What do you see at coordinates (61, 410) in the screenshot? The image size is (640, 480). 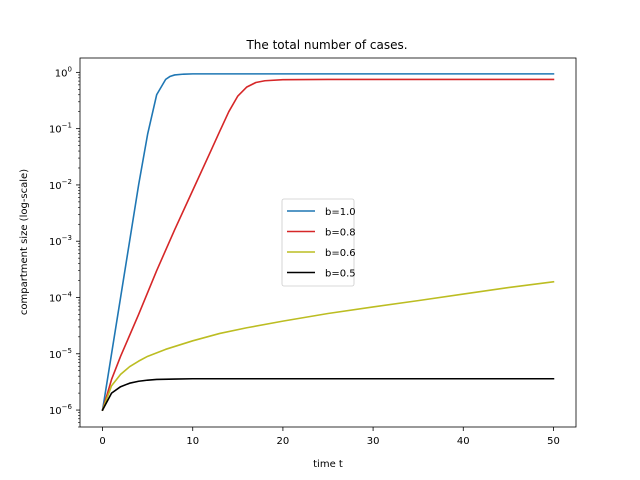 I see `y-tick-label: 10⁻⁶` at bounding box center [61, 410].